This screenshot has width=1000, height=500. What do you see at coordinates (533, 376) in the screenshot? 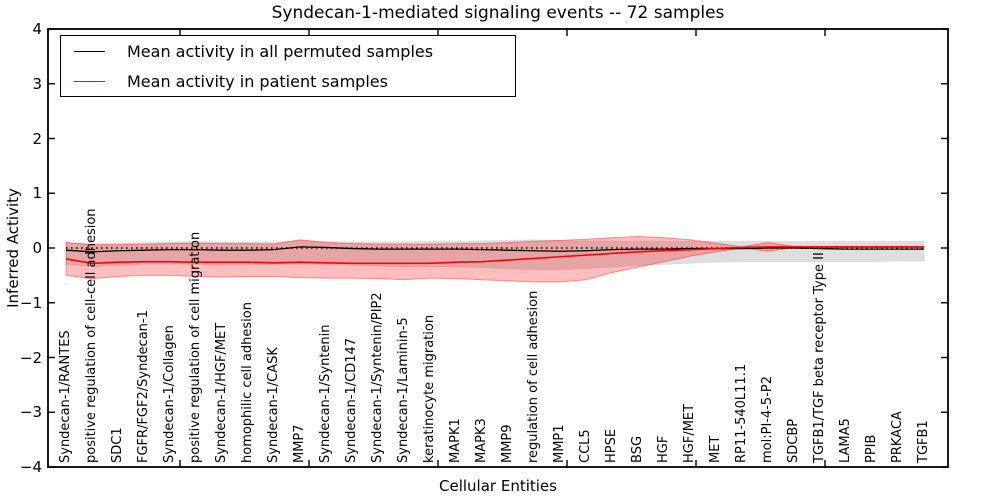
I see `x-category-label: regulation of cell adhesion` at bounding box center [533, 376].